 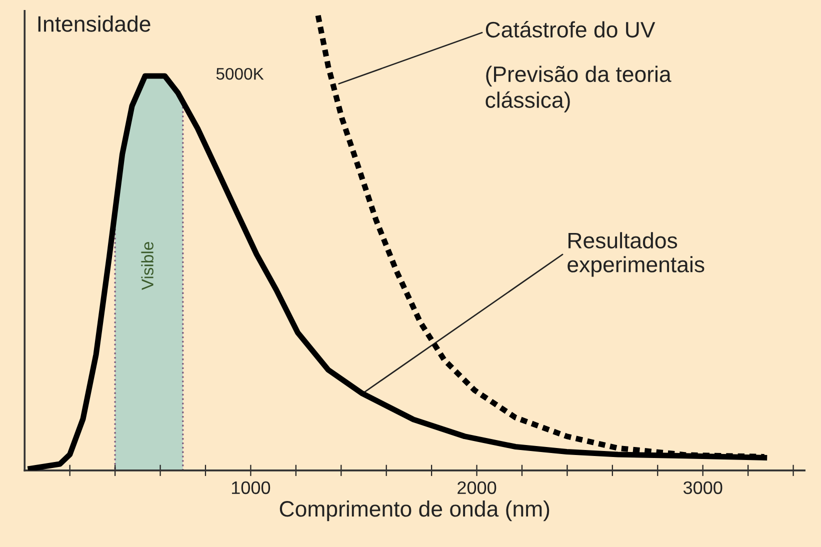 I want to click on y-axis-title: Intensidade, so click(x=94, y=24).